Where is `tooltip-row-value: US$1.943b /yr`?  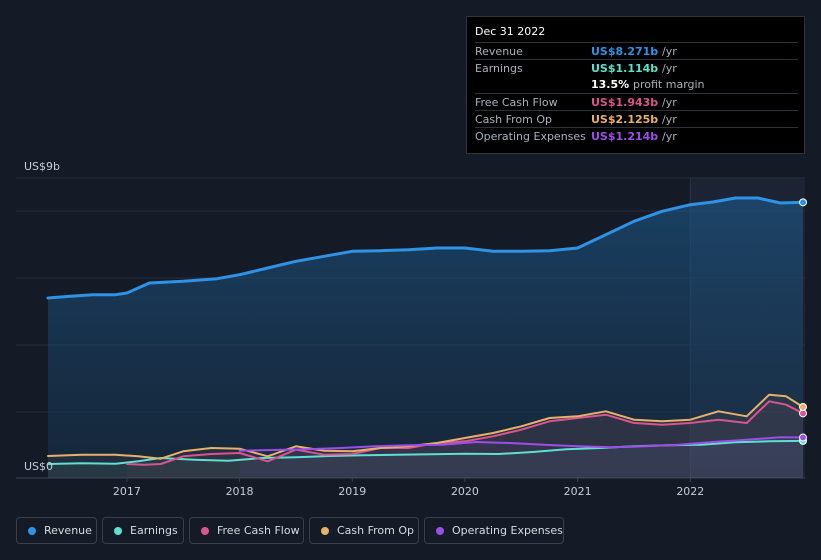
tooltip-row-value: US$1.943b /yr is located at coordinates (634, 102).